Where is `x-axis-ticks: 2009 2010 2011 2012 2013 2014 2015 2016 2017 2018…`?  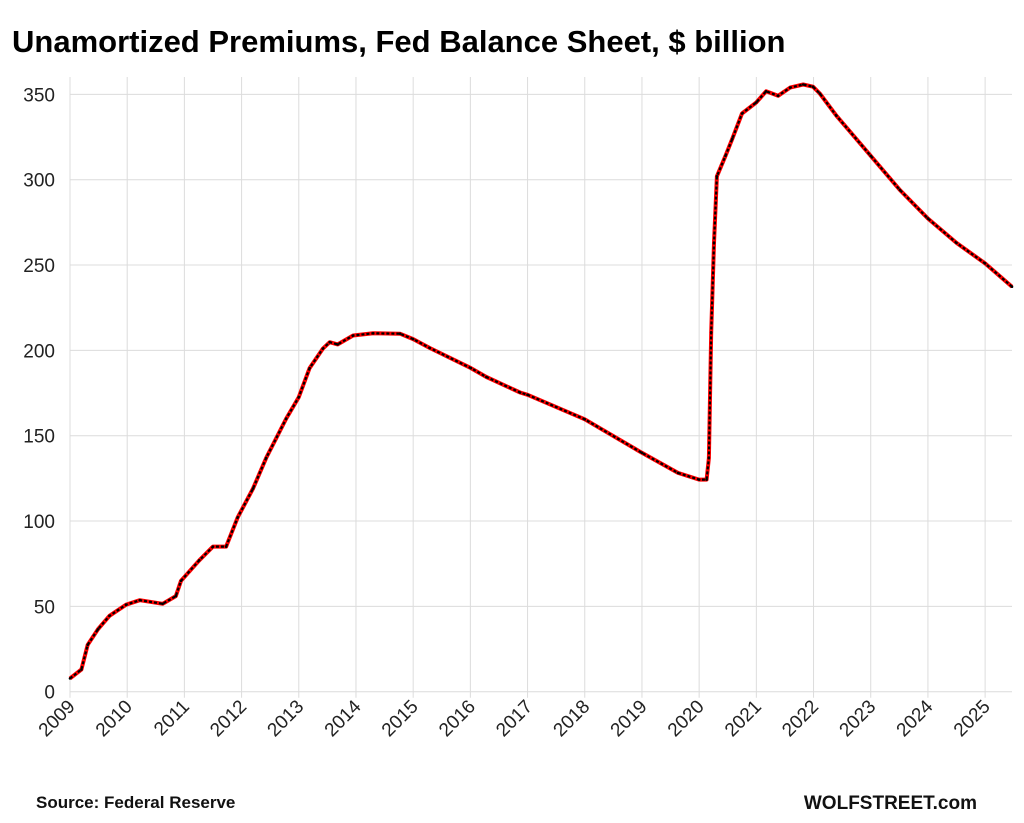
x-axis-ticks: 2009 2010 2011 2012 2013 2014 2015 2016 2017 2018… is located at coordinates (515, 718).